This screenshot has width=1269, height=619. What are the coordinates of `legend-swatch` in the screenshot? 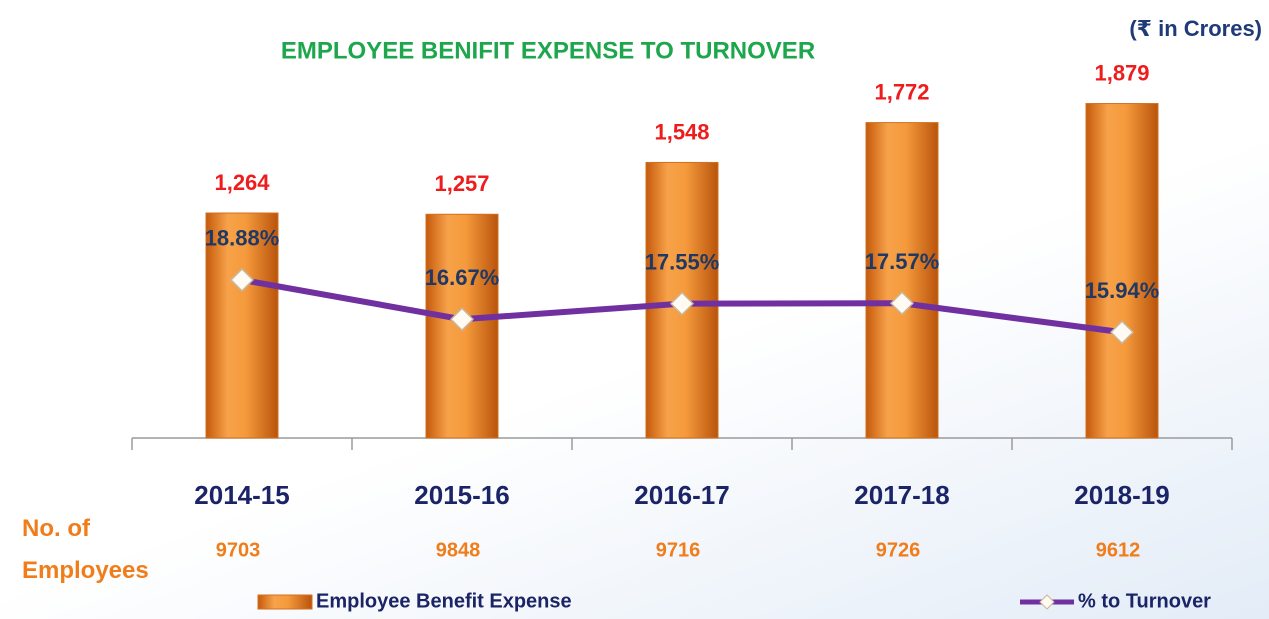 It's located at (285, 602).